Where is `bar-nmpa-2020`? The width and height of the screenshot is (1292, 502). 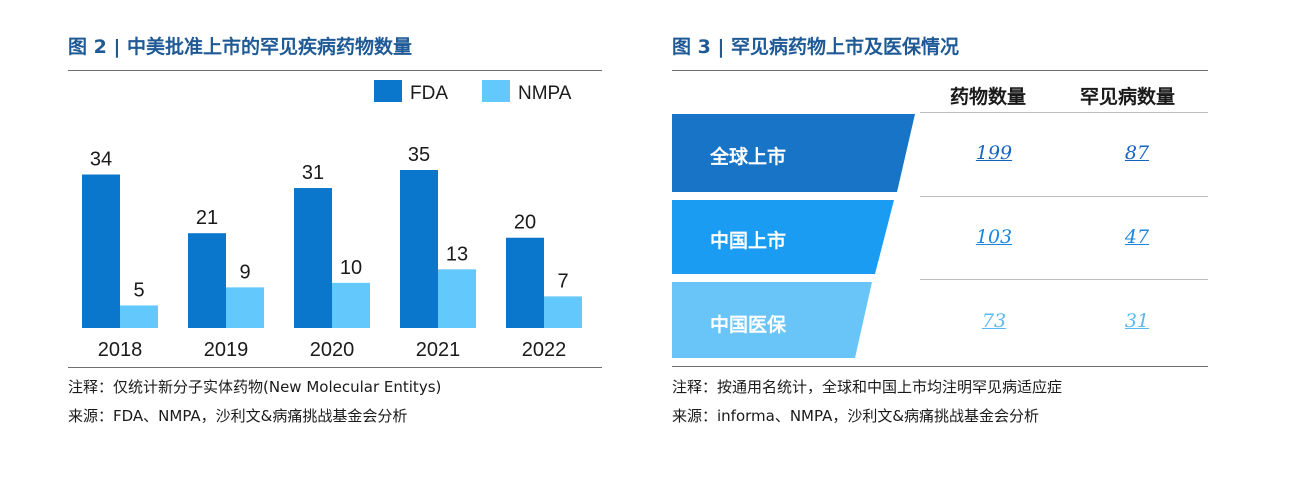
bar-nmpa-2020 is located at coordinates (351, 305).